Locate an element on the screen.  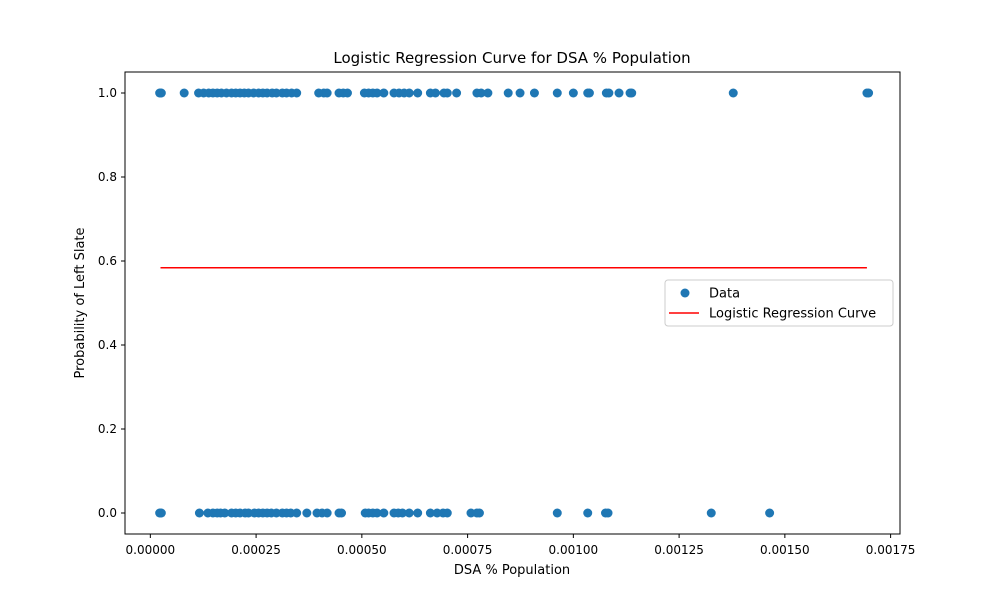
y-tick-label: 0.6 is located at coordinates (107, 261).